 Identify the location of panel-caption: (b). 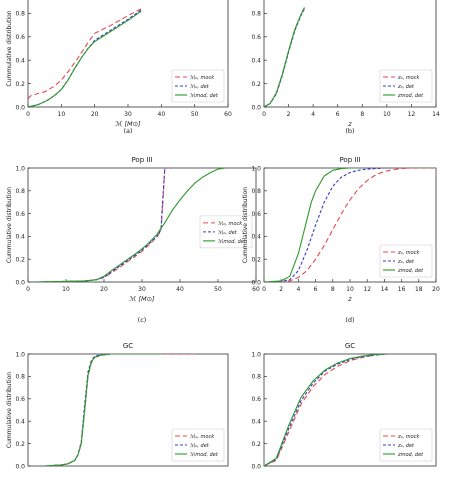
(349, 131).